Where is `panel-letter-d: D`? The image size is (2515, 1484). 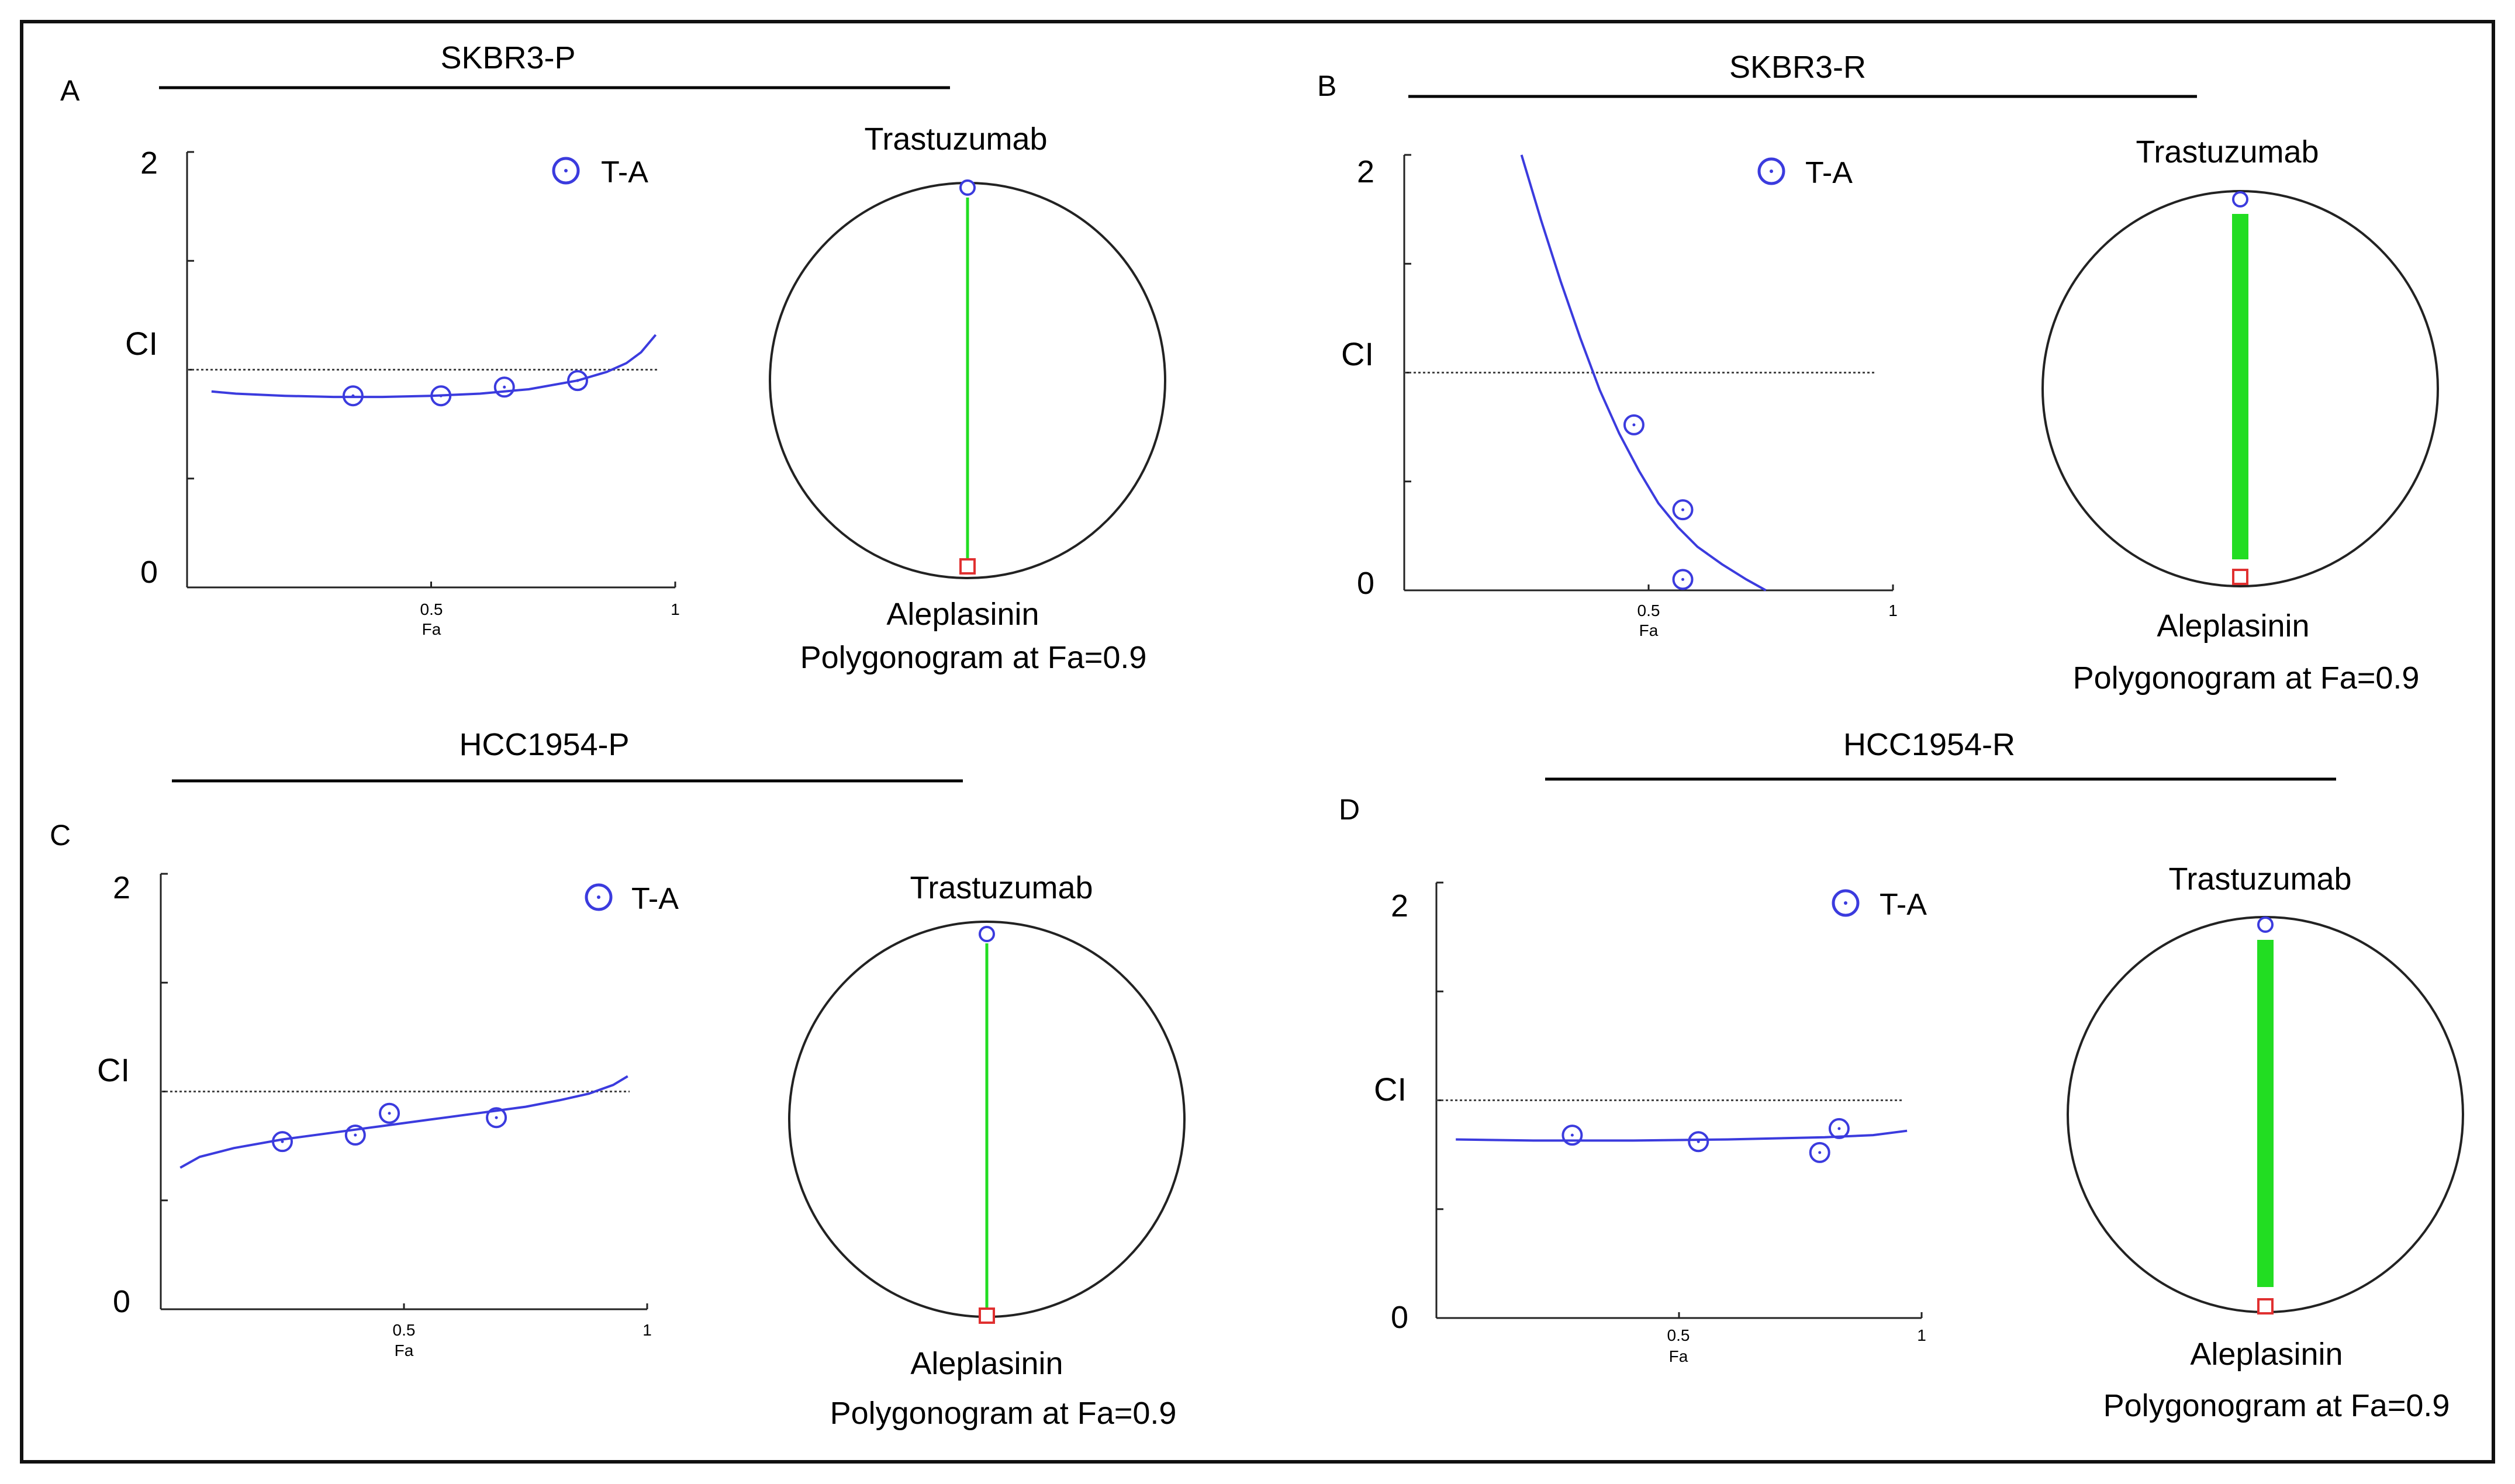 panel-letter-d: D is located at coordinates (1350, 809).